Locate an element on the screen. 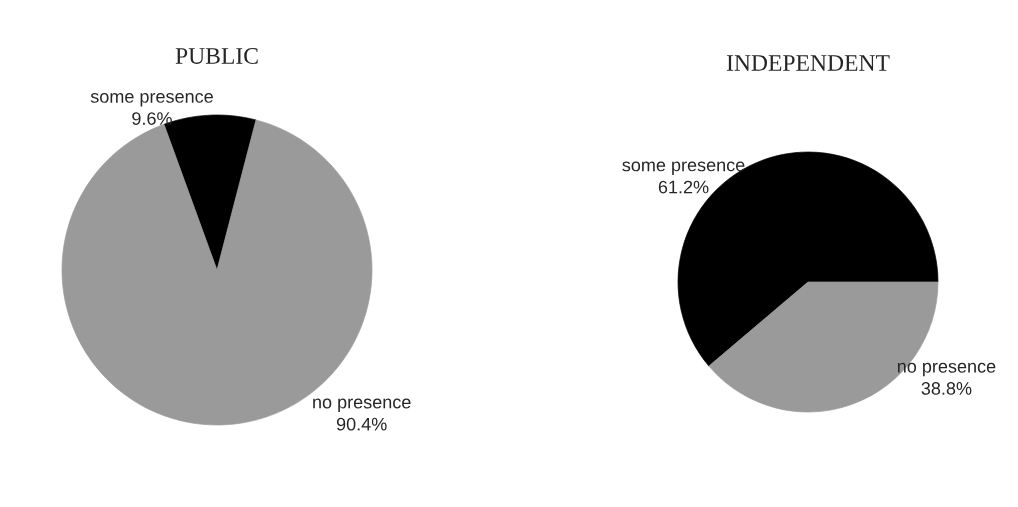 The width and height of the screenshot is (1018, 507). chart-title: INDEPENDENT is located at coordinates (808, 63).